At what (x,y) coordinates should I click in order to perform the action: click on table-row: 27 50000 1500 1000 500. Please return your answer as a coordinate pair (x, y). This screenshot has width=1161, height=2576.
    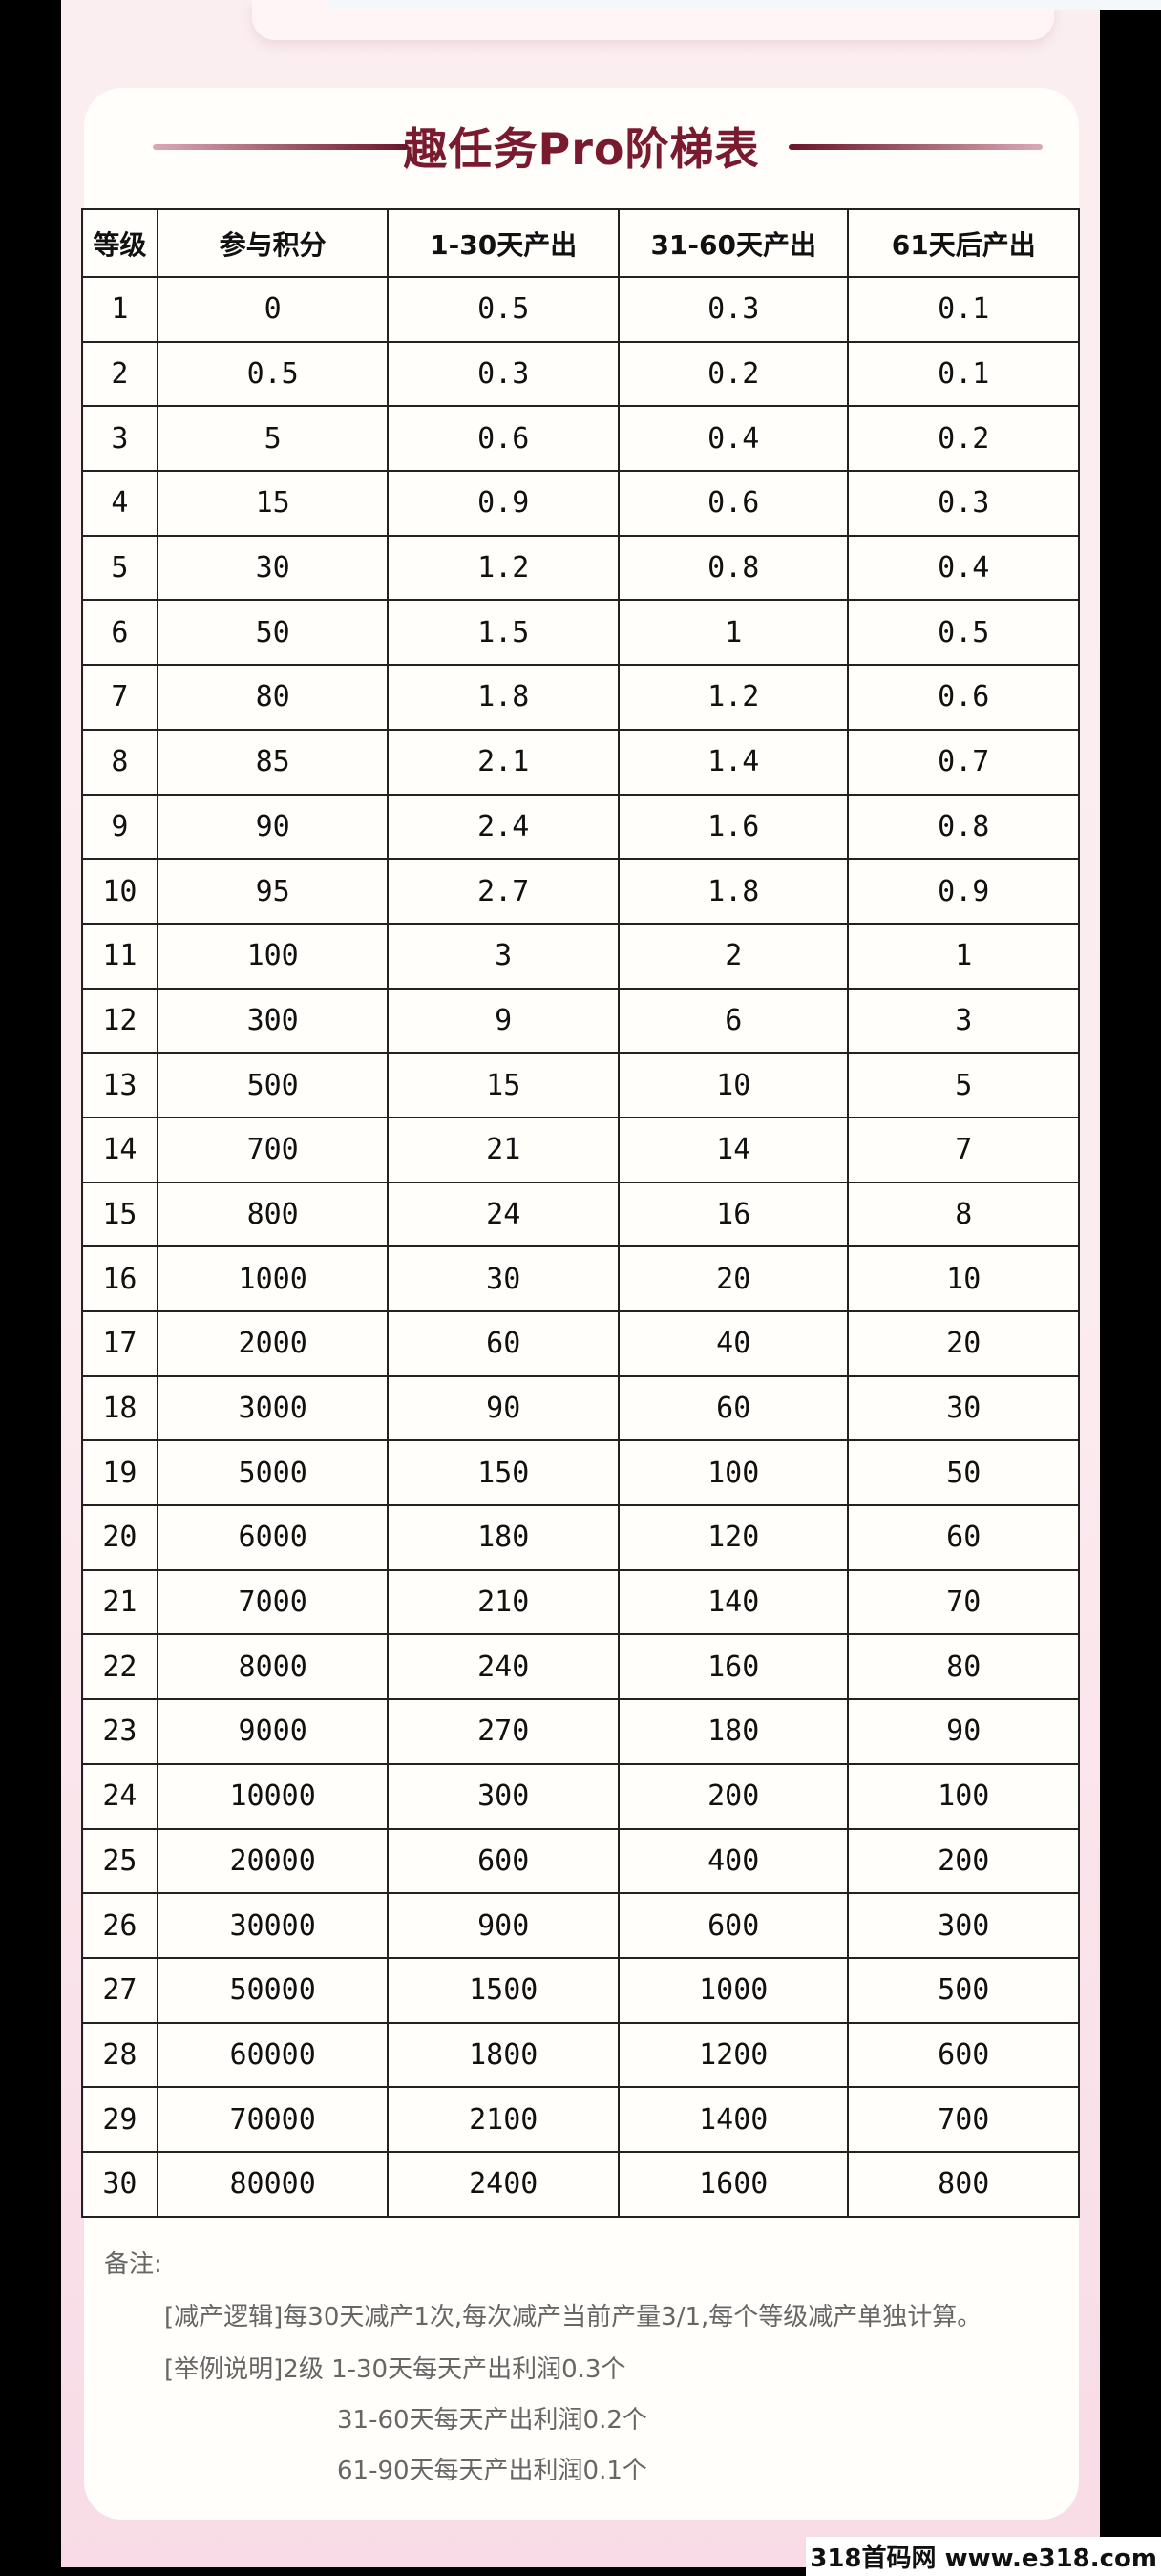
    Looking at the image, I should click on (580, 1990).